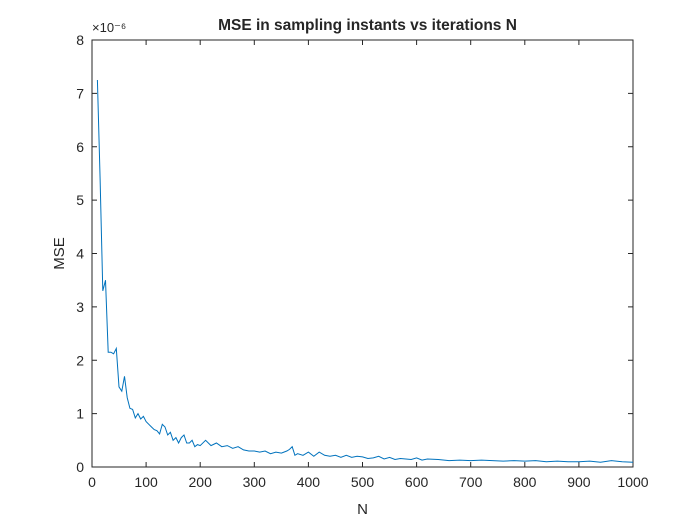  What do you see at coordinates (632, 482) in the screenshot?
I see `x-tick-label: 1000` at bounding box center [632, 482].